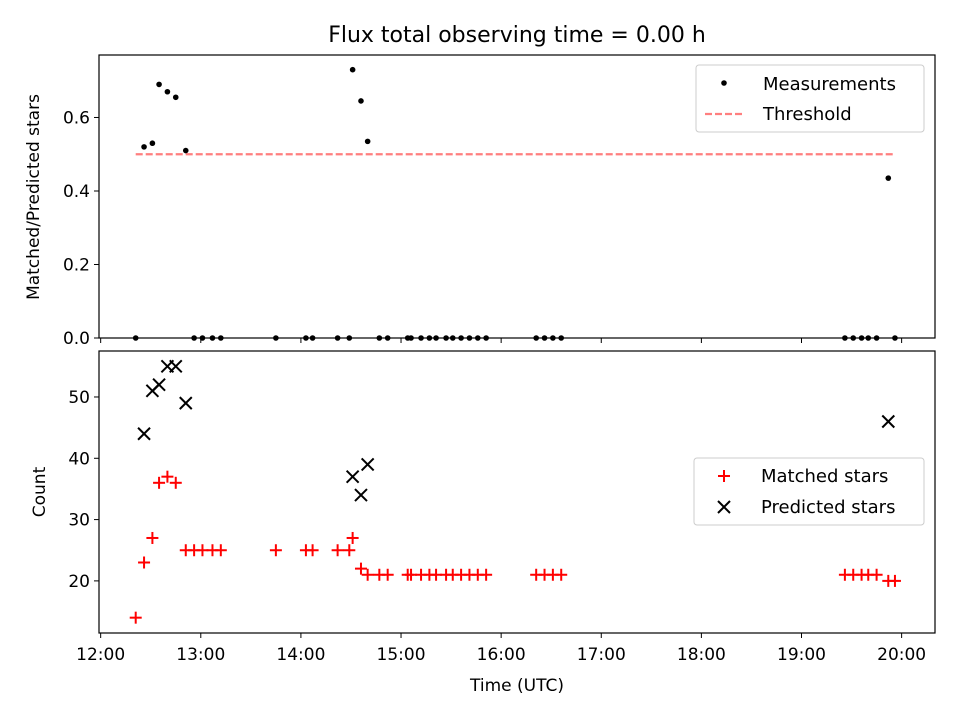 This screenshot has width=960, height=720. Describe the element at coordinates (824, 476) in the screenshot. I see `legend-matched-label: Matched stars` at that location.